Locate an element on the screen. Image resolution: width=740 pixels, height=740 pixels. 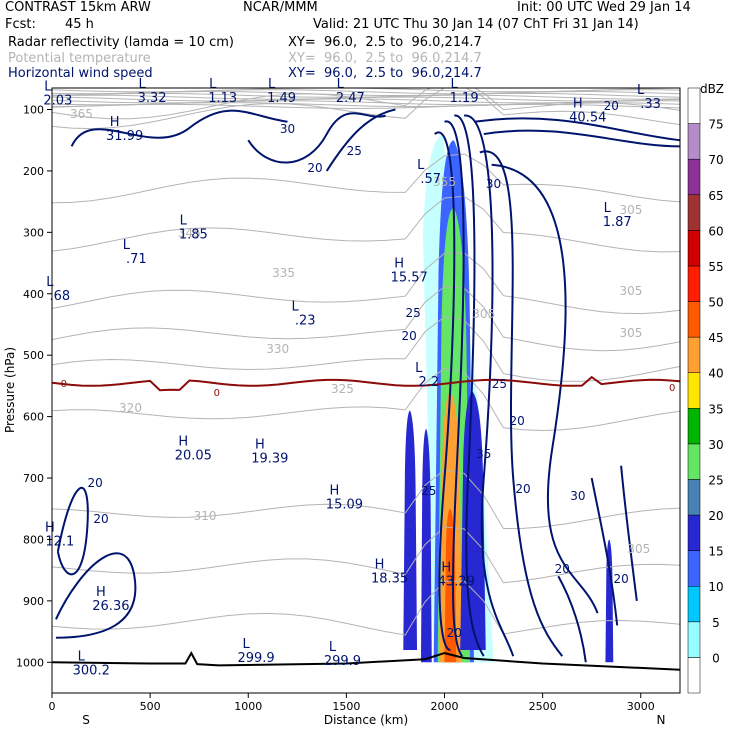
theta-label: 365 is located at coordinates (81, 114).